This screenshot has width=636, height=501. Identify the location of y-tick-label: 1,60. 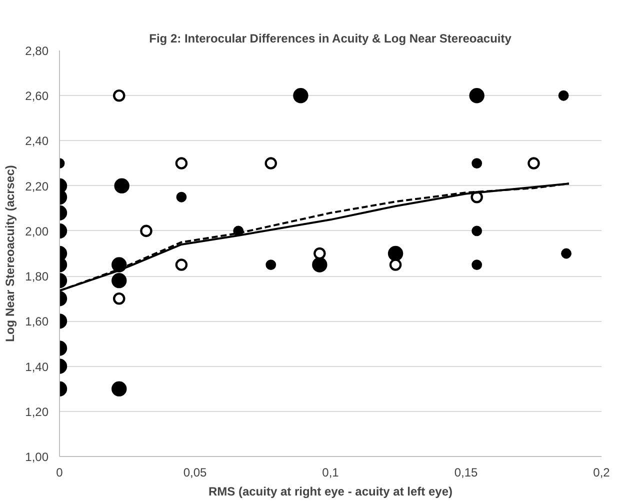
(37, 321).